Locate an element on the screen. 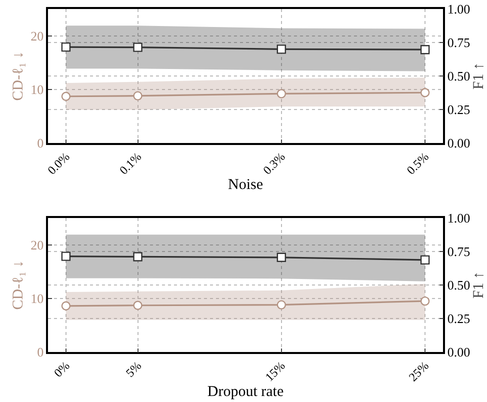 The image size is (487, 402). x-axis-title: Dropout rate is located at coordinates (245, 392).